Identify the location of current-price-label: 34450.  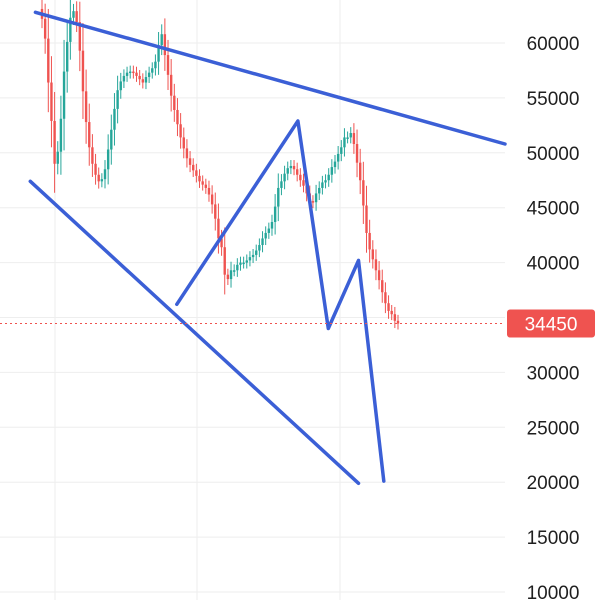
(551, 325).